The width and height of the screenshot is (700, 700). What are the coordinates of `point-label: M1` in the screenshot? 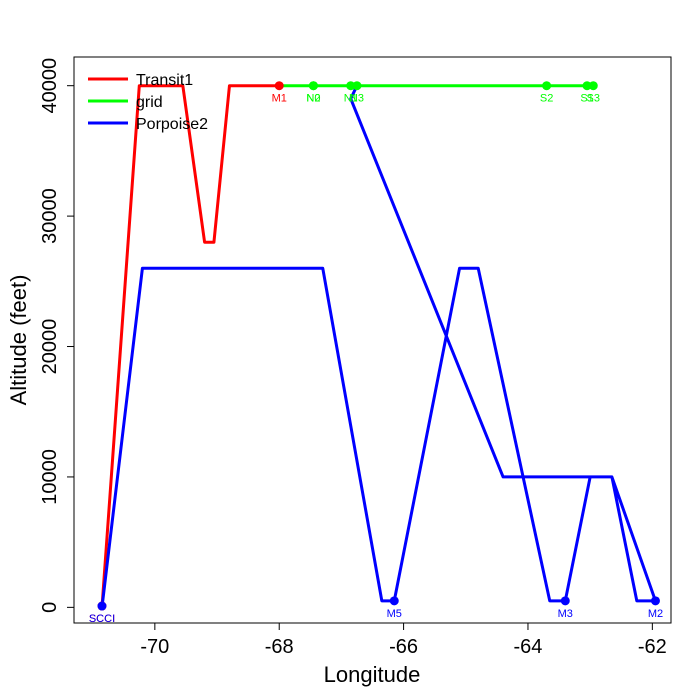 It's located at (279, 99).